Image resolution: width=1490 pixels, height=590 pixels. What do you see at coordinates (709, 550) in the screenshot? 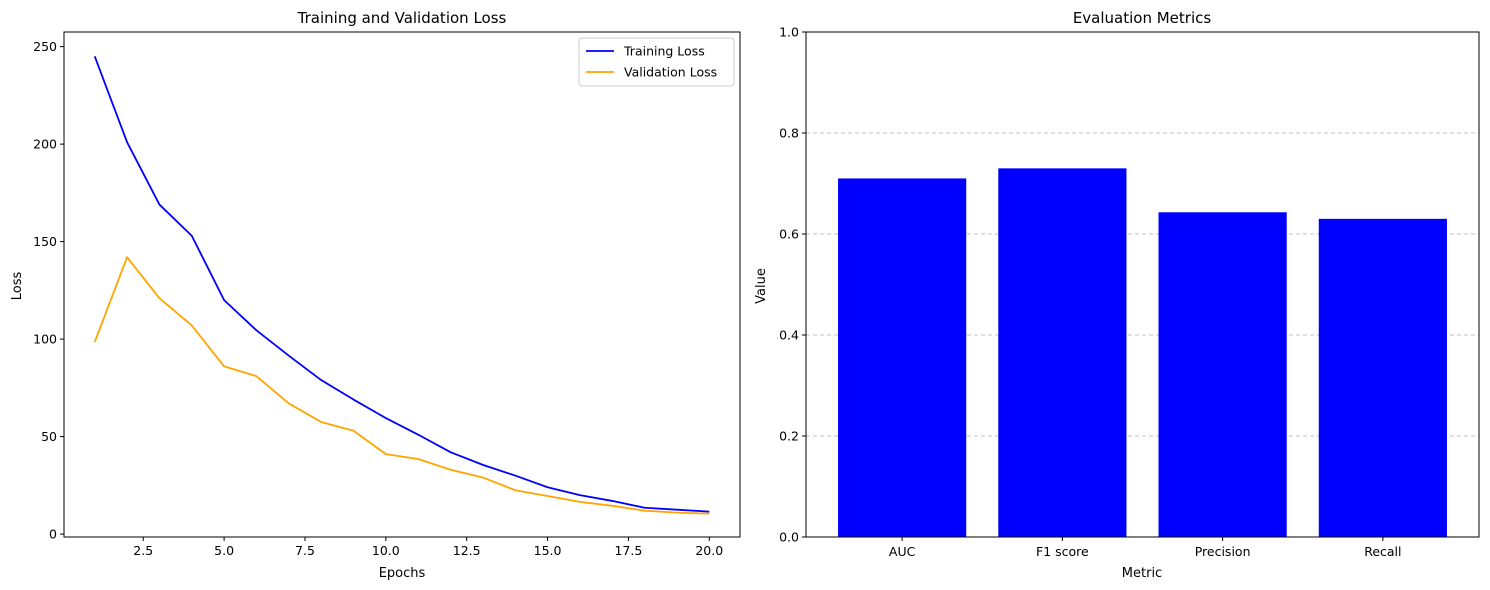
I see `x-tick-label: 20.0` at bounding box center [709, 550].